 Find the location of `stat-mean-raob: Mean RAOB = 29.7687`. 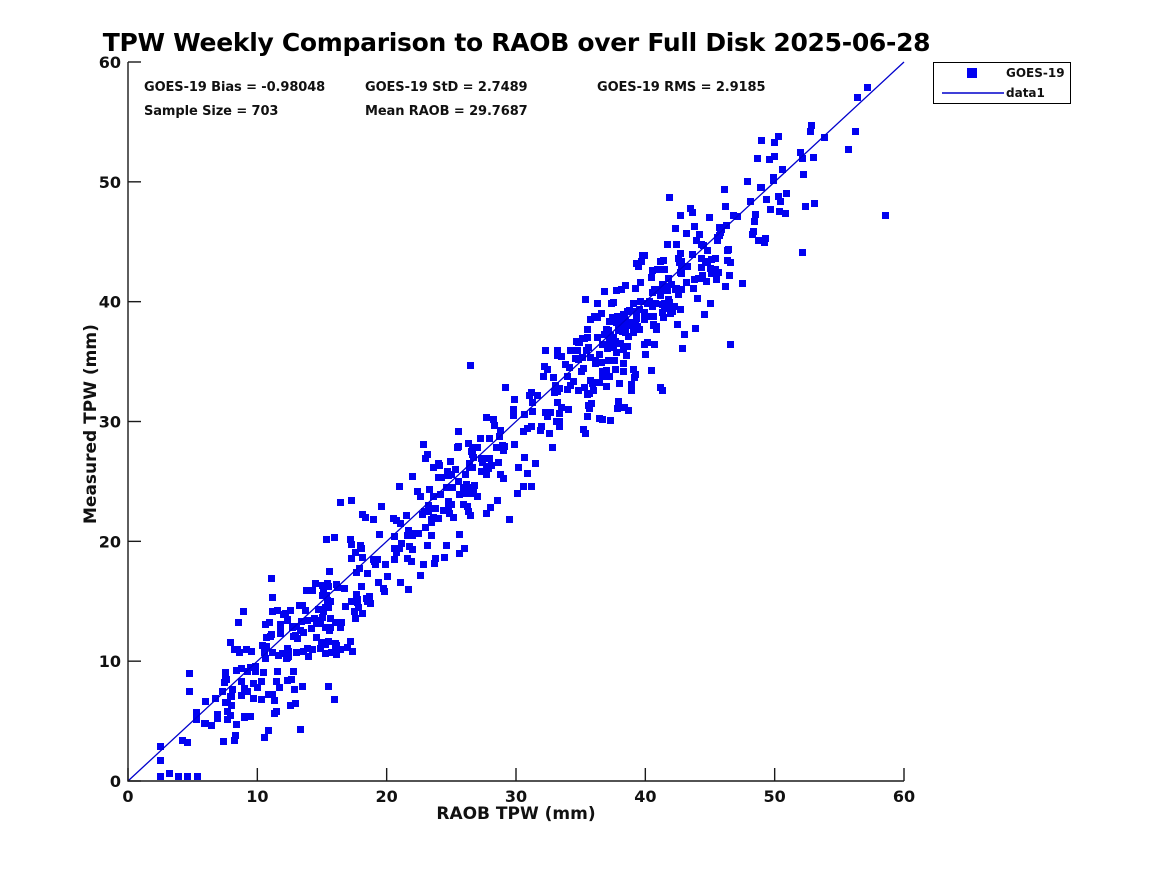

stat-mean-raob: Mean RAOB = 29.7687 is located at coordinates (446, 111).